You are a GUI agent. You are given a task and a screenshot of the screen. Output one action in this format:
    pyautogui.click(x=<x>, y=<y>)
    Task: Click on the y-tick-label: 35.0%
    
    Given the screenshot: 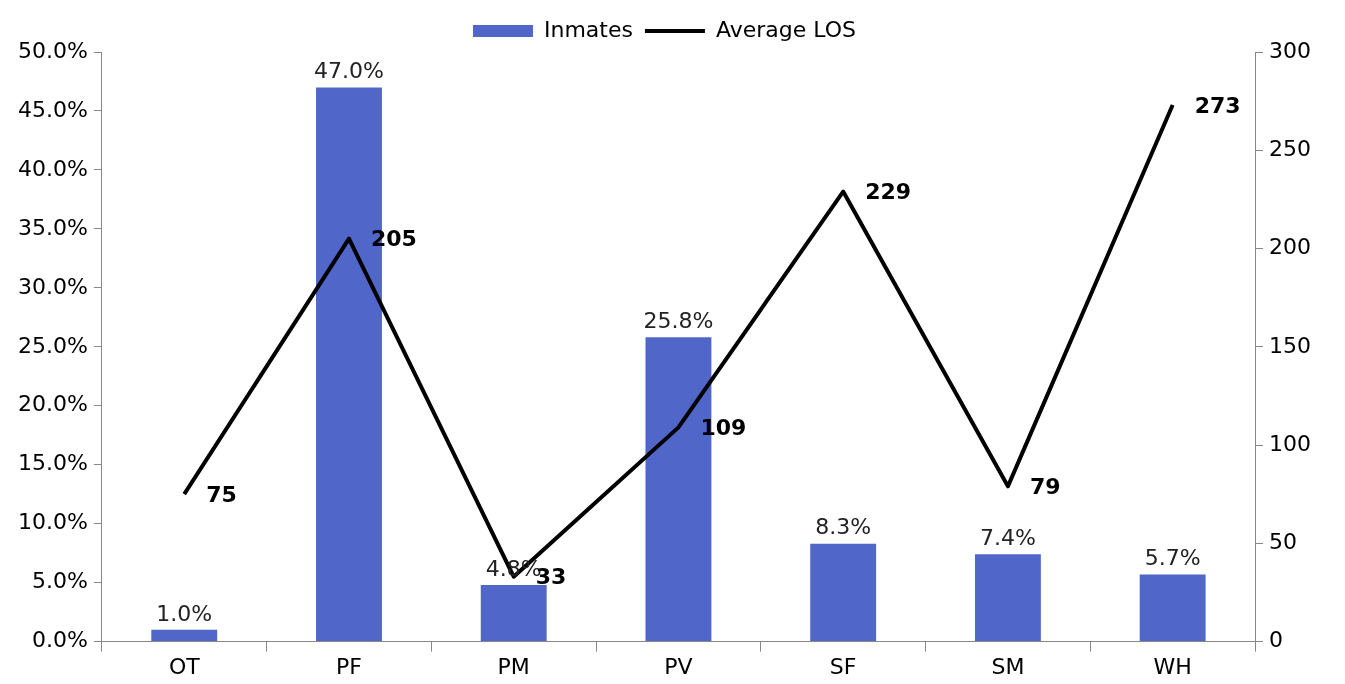 What is the action you would take?
    pyautogui.click(x=53, y=227)
    